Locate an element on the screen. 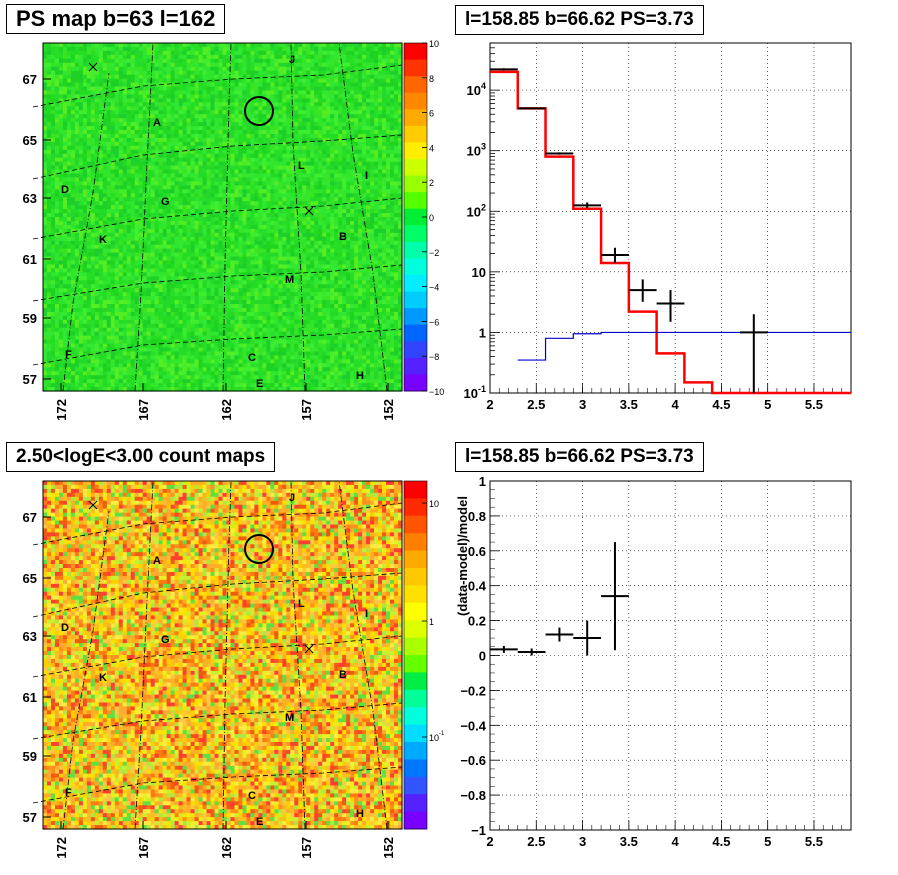 The height and width of the screenshot is (875, 898). region-label: H is located at coordinates (360, 376).